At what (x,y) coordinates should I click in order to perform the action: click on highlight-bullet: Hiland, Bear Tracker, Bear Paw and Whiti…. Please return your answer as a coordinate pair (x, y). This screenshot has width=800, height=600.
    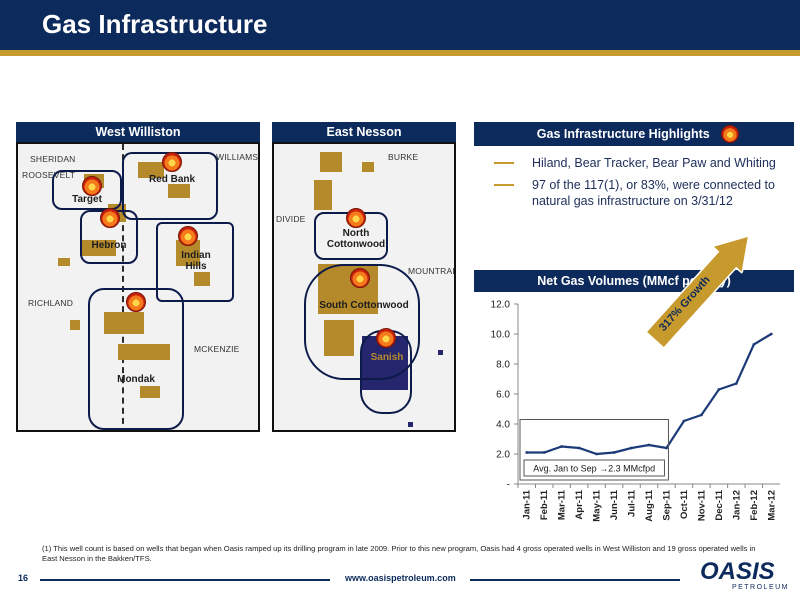
    Looking at the image, I should click on (644, 163).